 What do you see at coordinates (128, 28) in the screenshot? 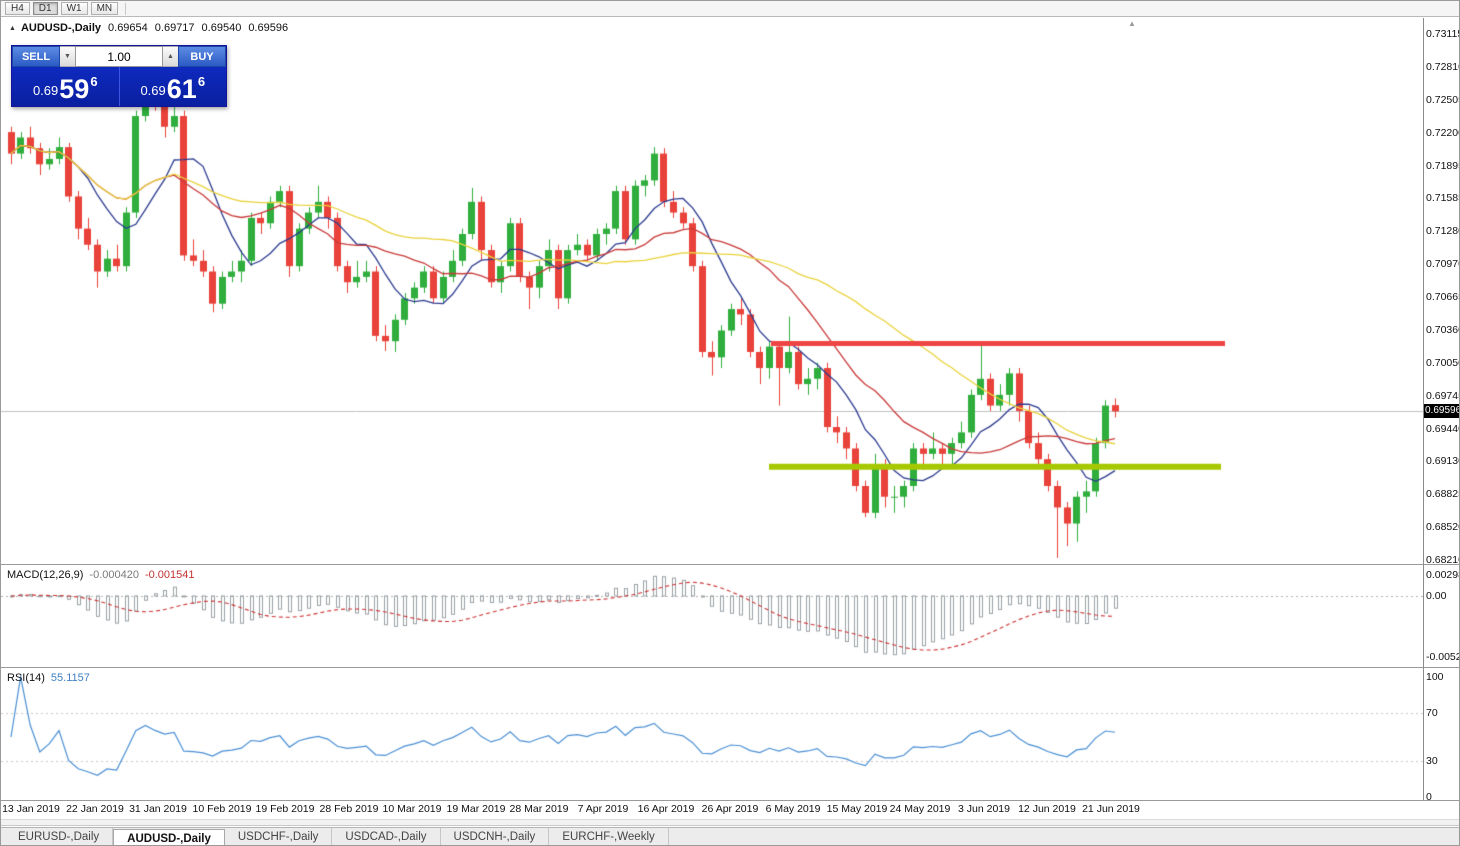
I see `ohlc-open: 0.69654` at bounding box center [128, 28].